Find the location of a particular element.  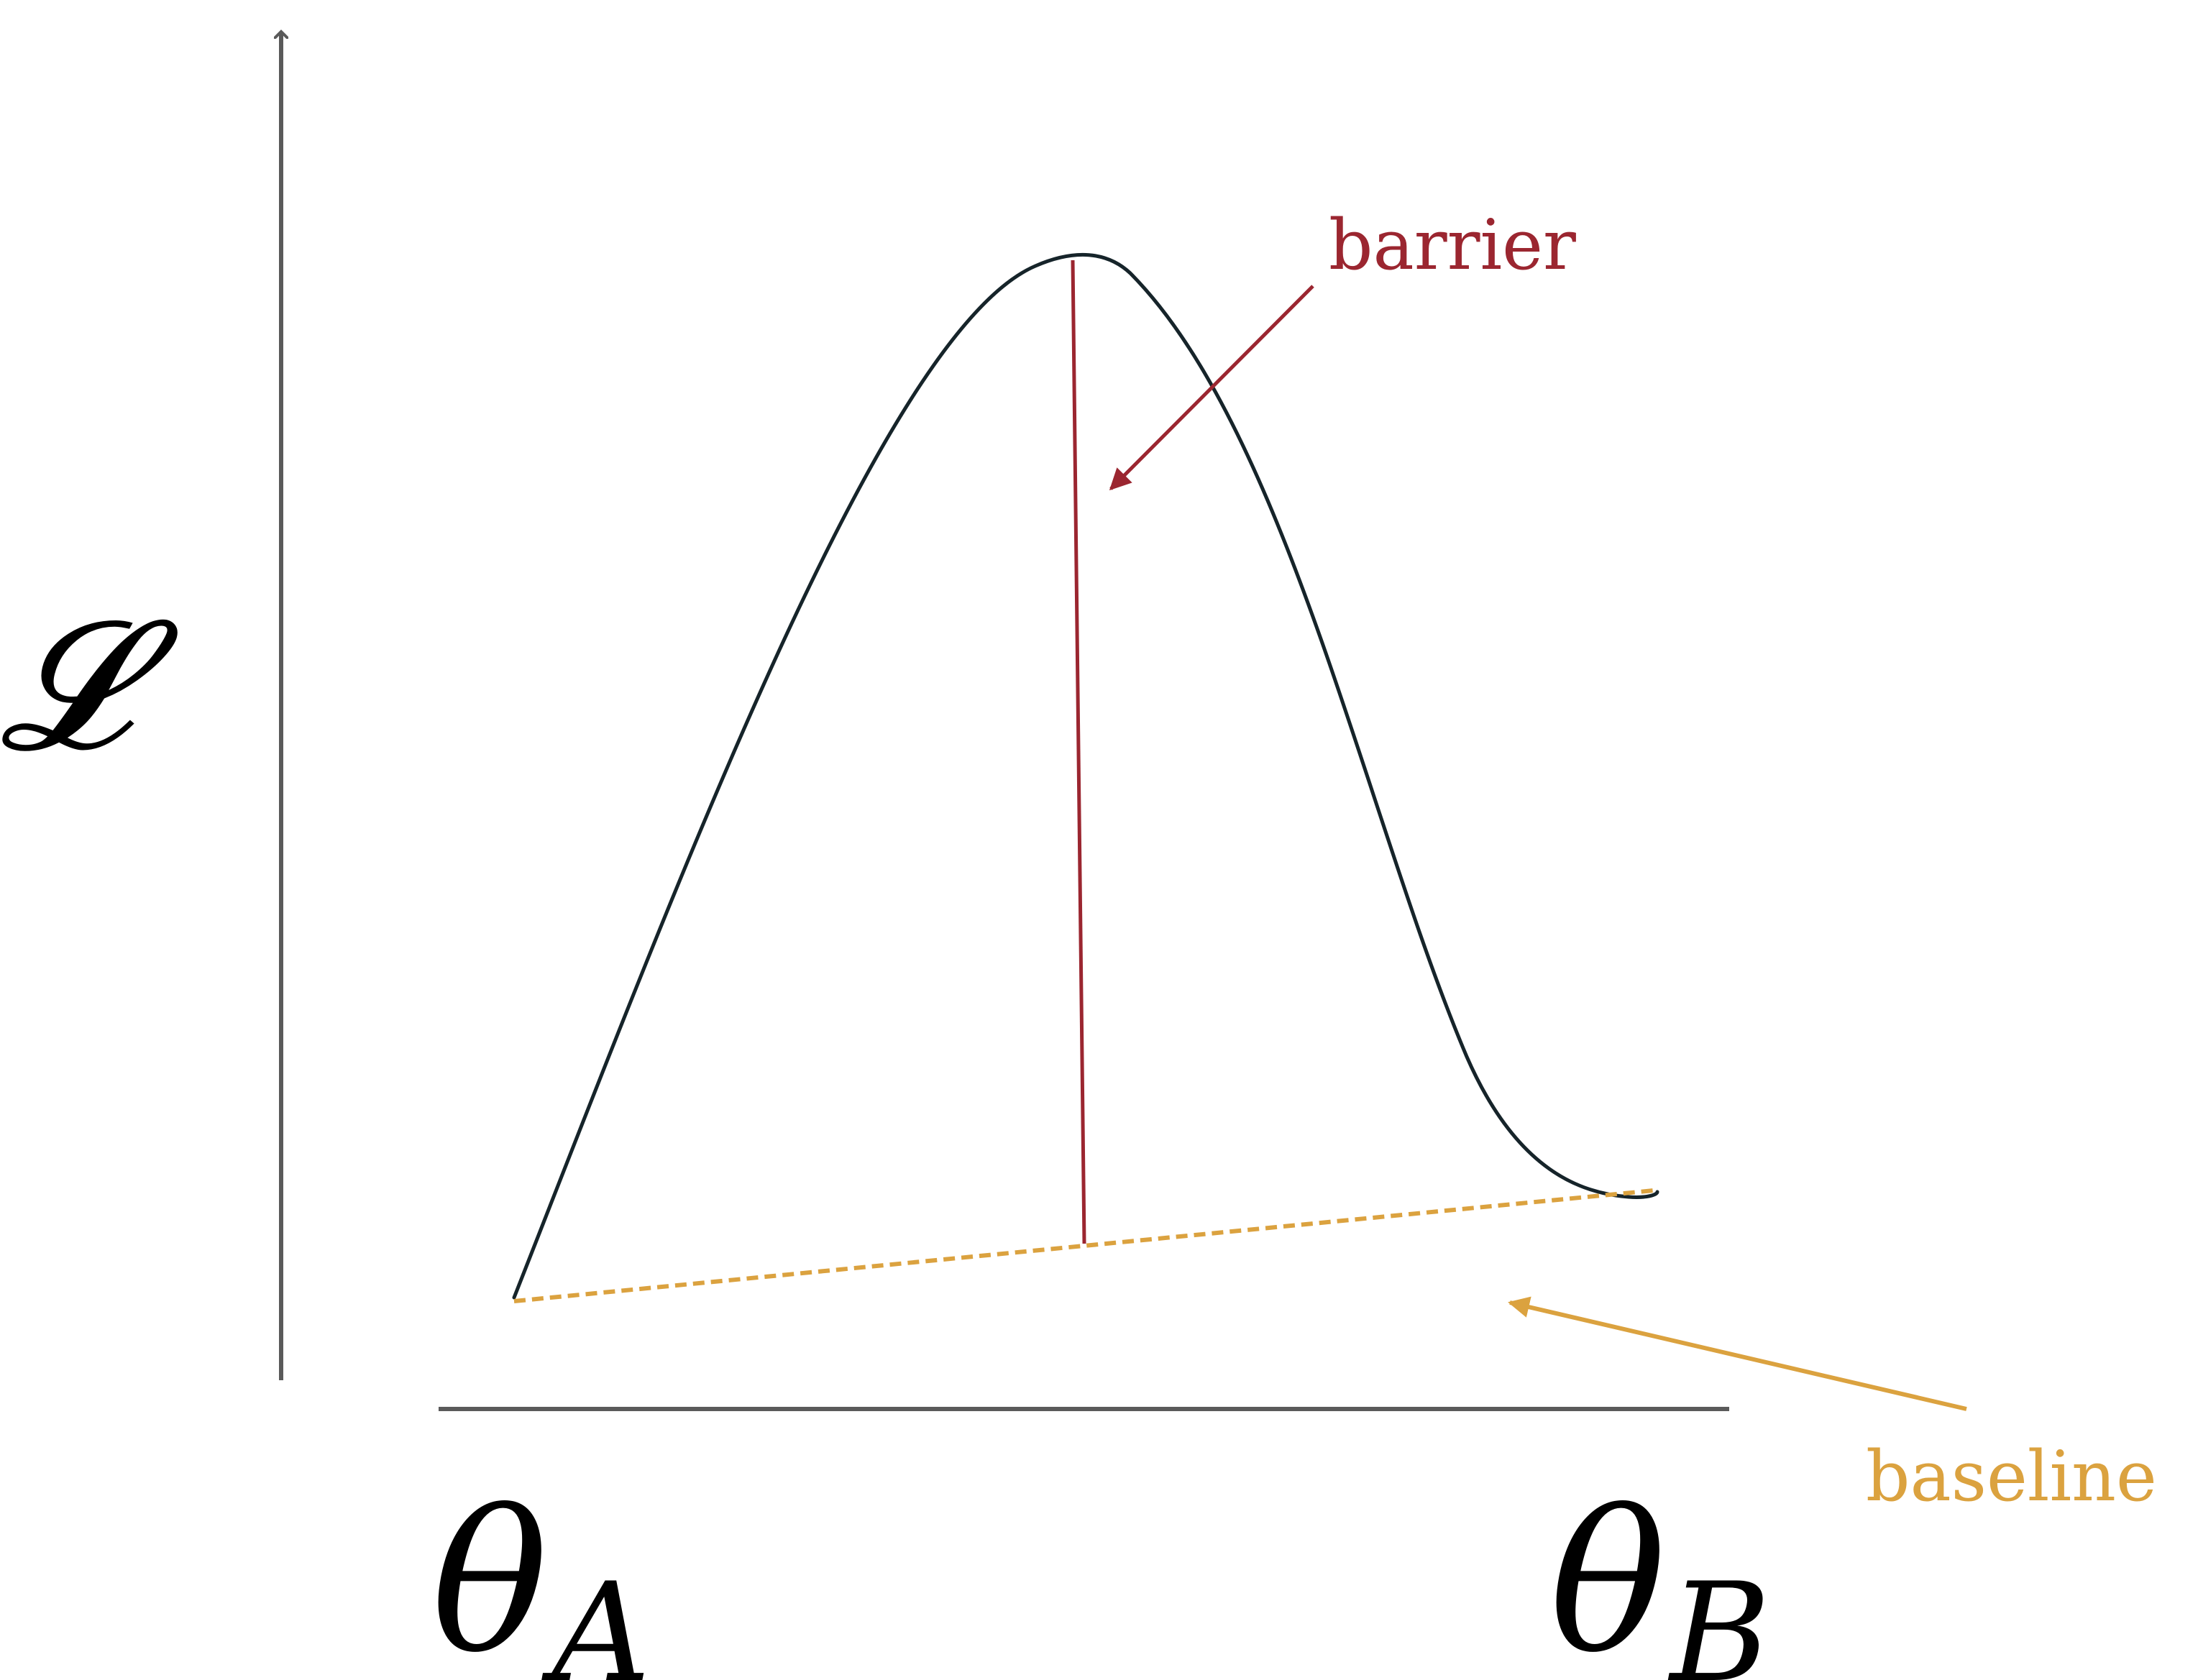

theta-b-symbol: θ is located at coordinates (1608, 1574).